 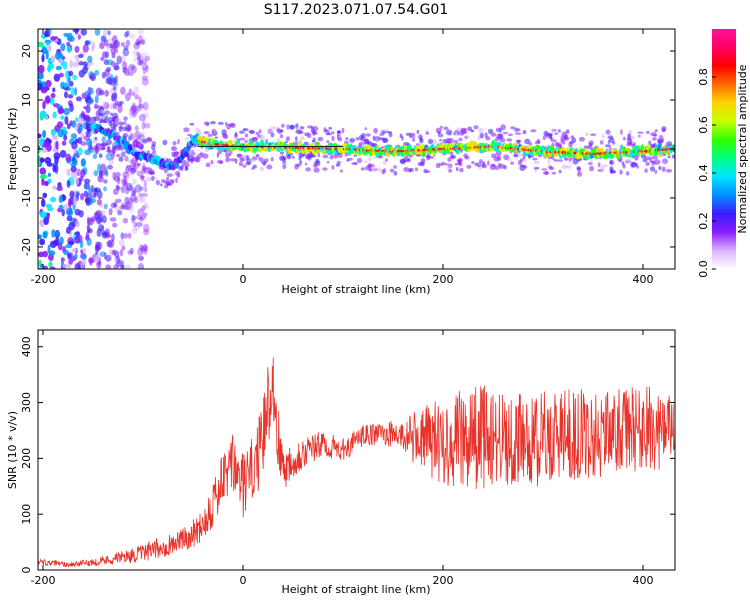 What do you see at coordinates (26, 198) in the screenshot?
I see `y-tick-label: -10` at bounding box center [26, 198].